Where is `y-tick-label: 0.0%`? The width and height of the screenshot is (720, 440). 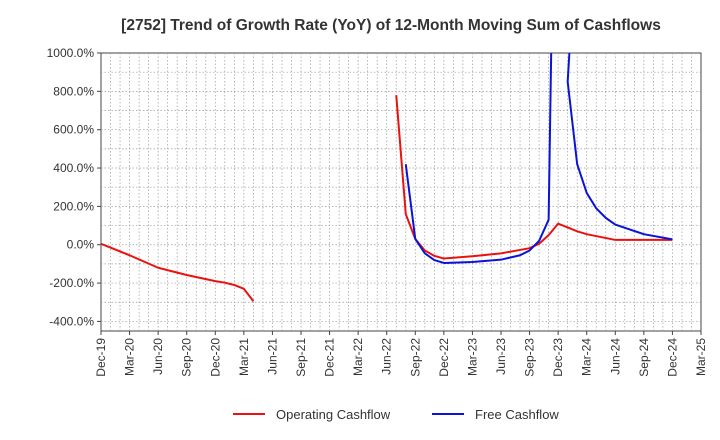
y-tick-label: 0.0% is located at coordinates (81, 245).